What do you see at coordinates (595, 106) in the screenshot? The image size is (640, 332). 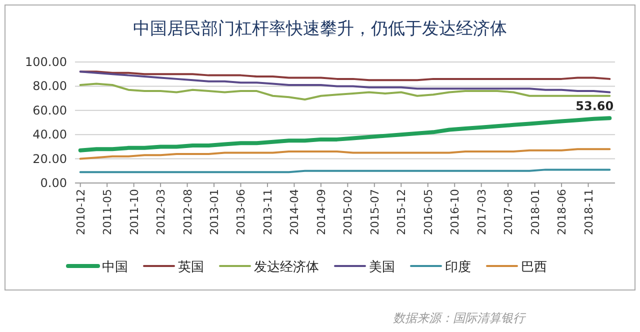 I see `annotation: 53.60` at bounding box center [595, 106].